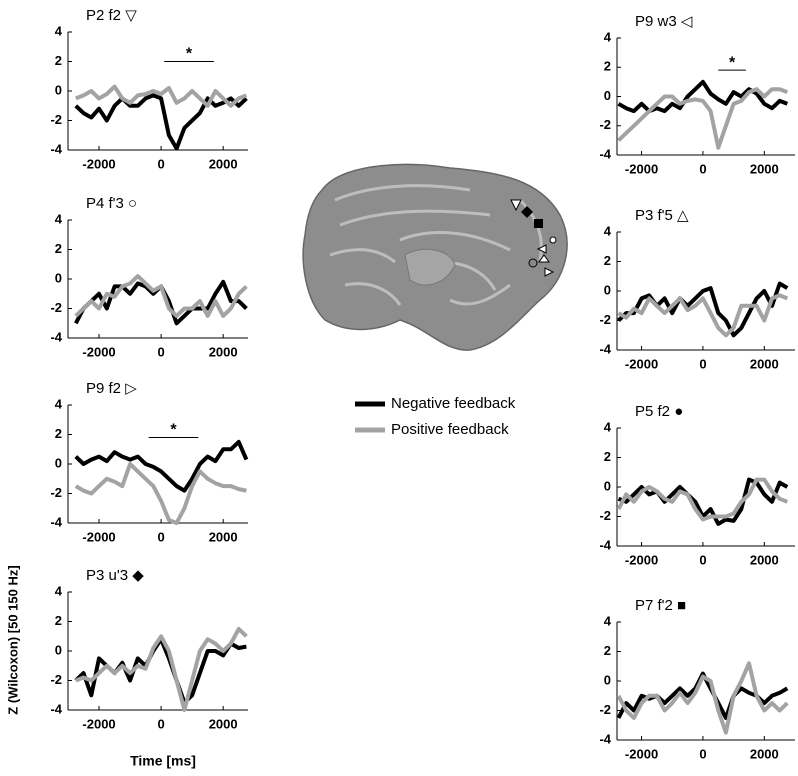 The image size is (798, 776). I want to click on panel: P9 f2 ▷ -4 -2 0 2 4 -2000 0 2000 *, so click(149, 462).